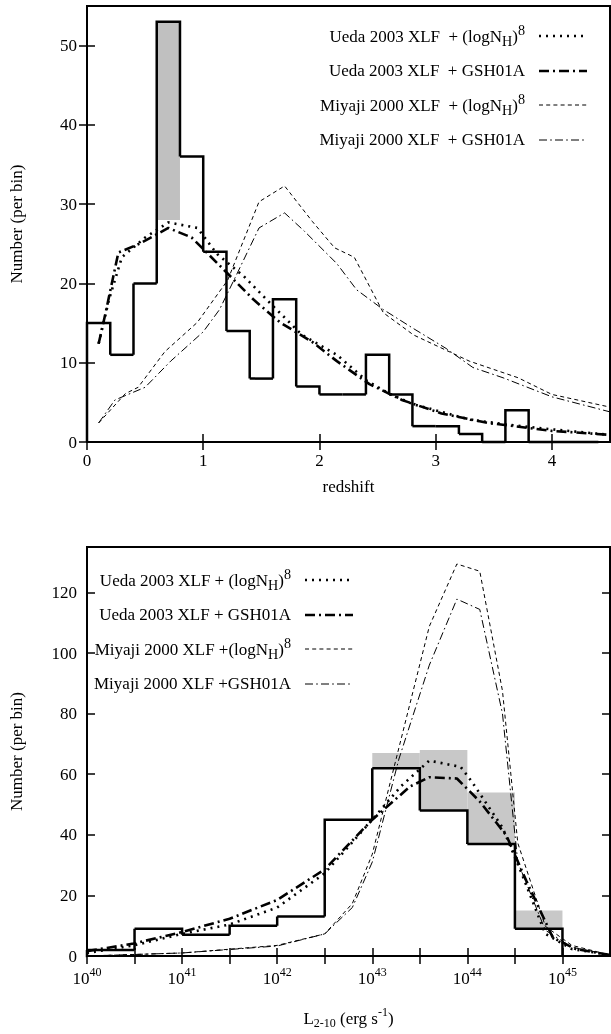 This screenshot has height=1034, width=611. Describe the element at coordinates (68, 714) in the screenshot. I see `y-tick-label: 80` at that location.